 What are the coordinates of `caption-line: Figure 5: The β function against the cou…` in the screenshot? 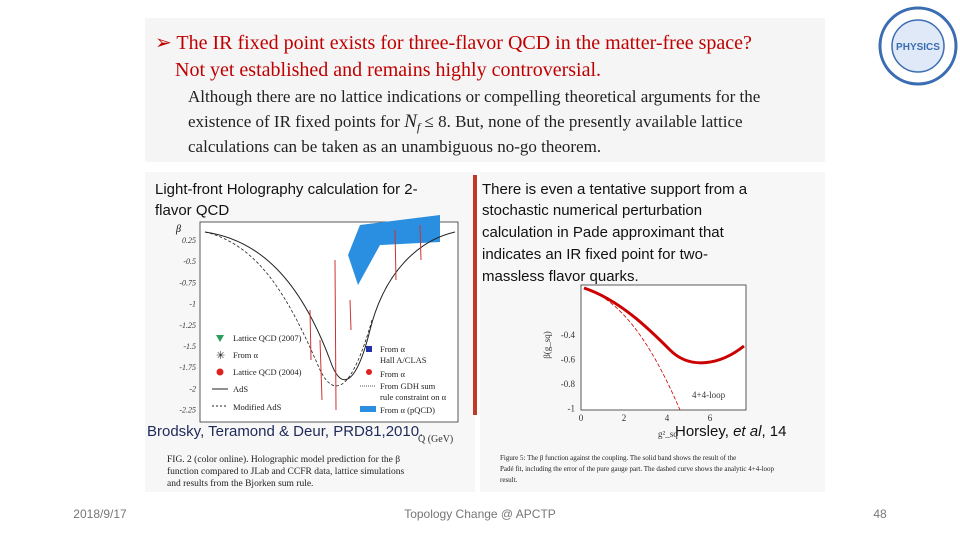 It's located at (618, 458).